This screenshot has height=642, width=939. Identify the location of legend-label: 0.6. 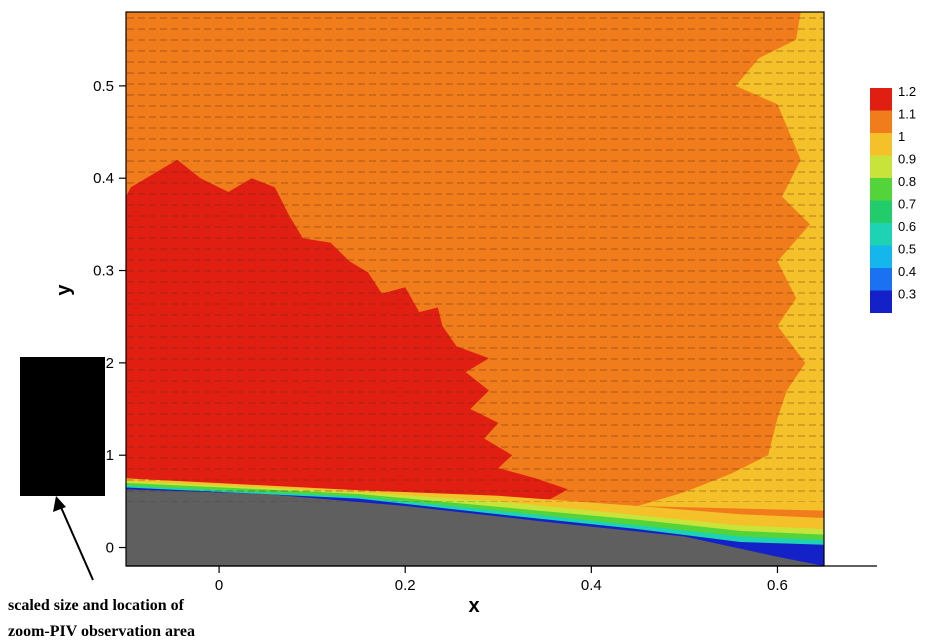
(907, 226).